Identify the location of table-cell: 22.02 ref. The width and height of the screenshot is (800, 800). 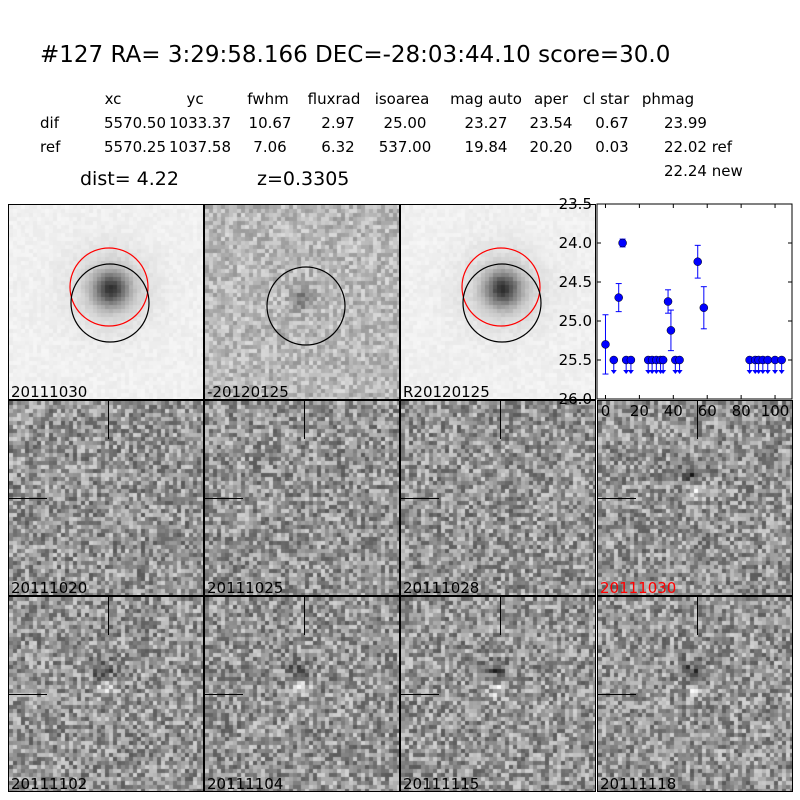
(698, 147).